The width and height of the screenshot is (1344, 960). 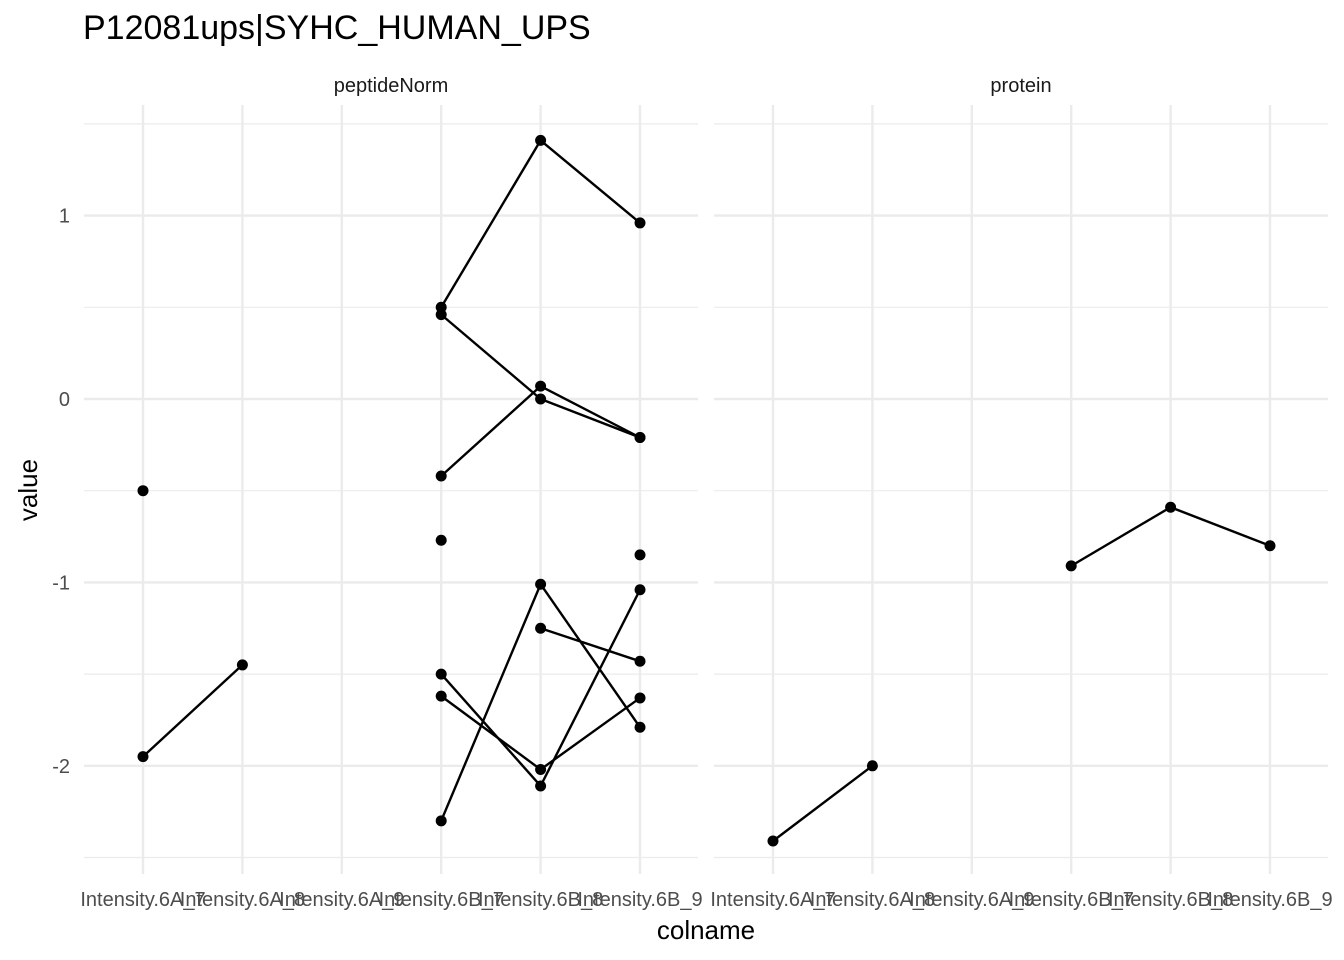 What do you see at coordinates (337, 28) in the screenshot?
I see `chart-title: P12081ups|SYHC_HUMAN_UPS` at bounding box center [337, 28].